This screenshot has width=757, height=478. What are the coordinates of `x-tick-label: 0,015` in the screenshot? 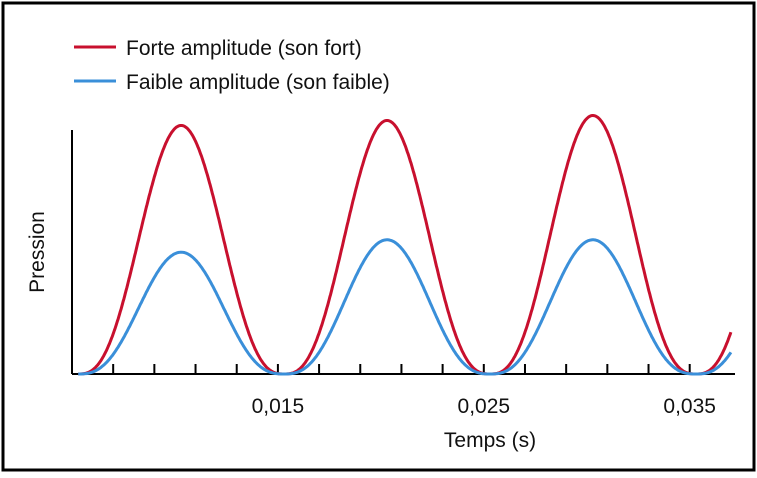 It's located at (278, 406).